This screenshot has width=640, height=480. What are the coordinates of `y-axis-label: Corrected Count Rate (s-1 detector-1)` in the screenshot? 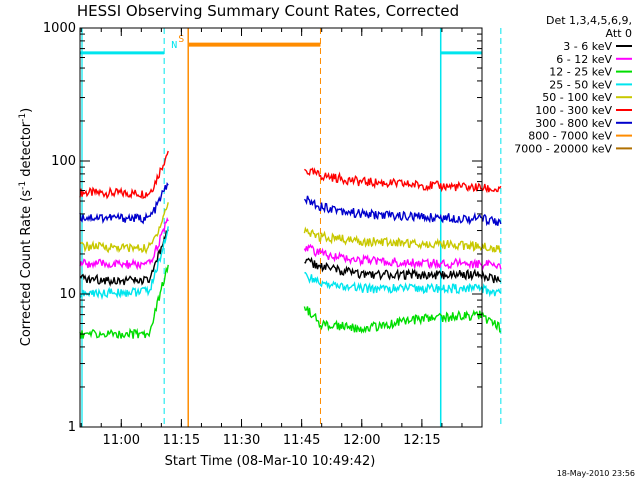 It's located at (26, 227).